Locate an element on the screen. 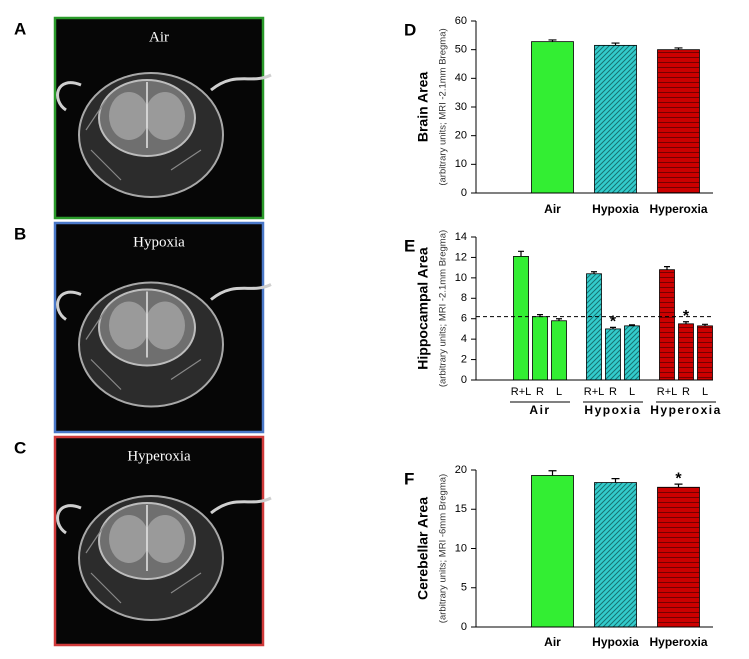 The image size is (749, 659). y-axis-title: Hippocampal Area is located at coordinates (423, 308).